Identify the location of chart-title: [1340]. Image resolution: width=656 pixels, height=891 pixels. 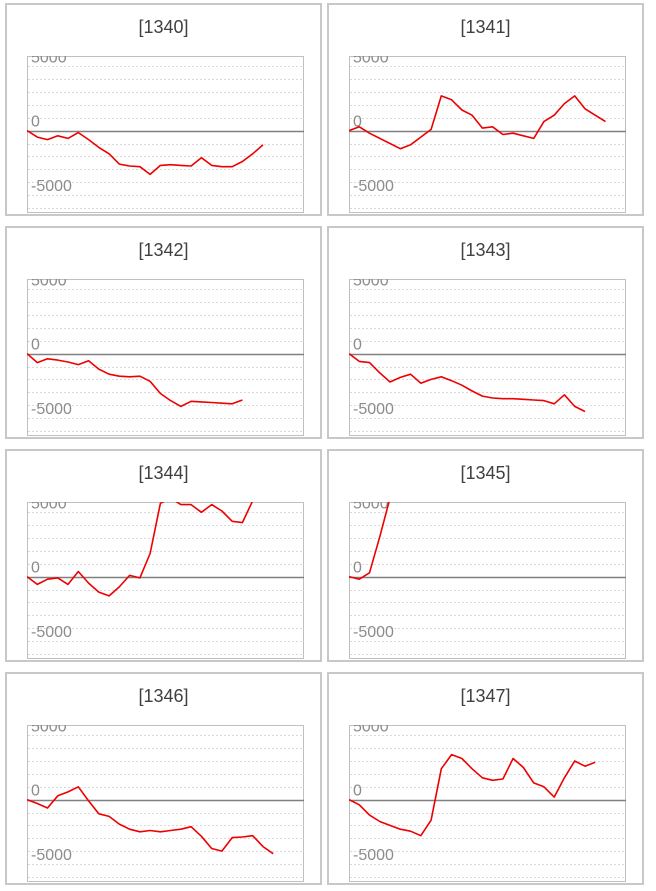
(163, 27).